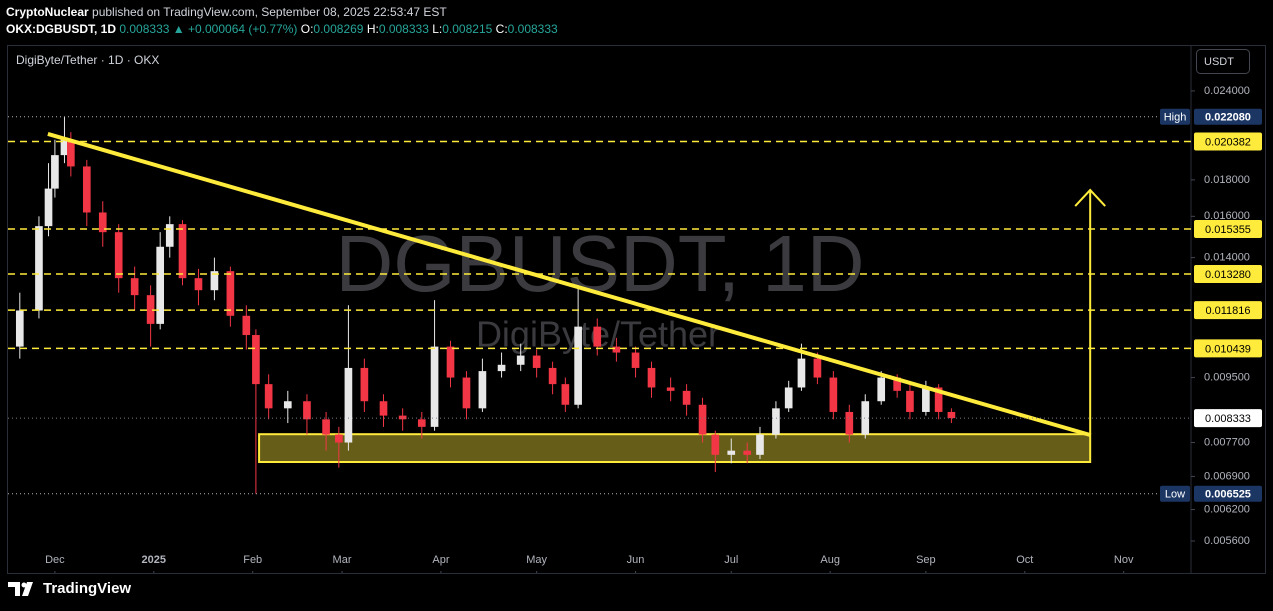  I want to click on support-box, so click(675, 448).